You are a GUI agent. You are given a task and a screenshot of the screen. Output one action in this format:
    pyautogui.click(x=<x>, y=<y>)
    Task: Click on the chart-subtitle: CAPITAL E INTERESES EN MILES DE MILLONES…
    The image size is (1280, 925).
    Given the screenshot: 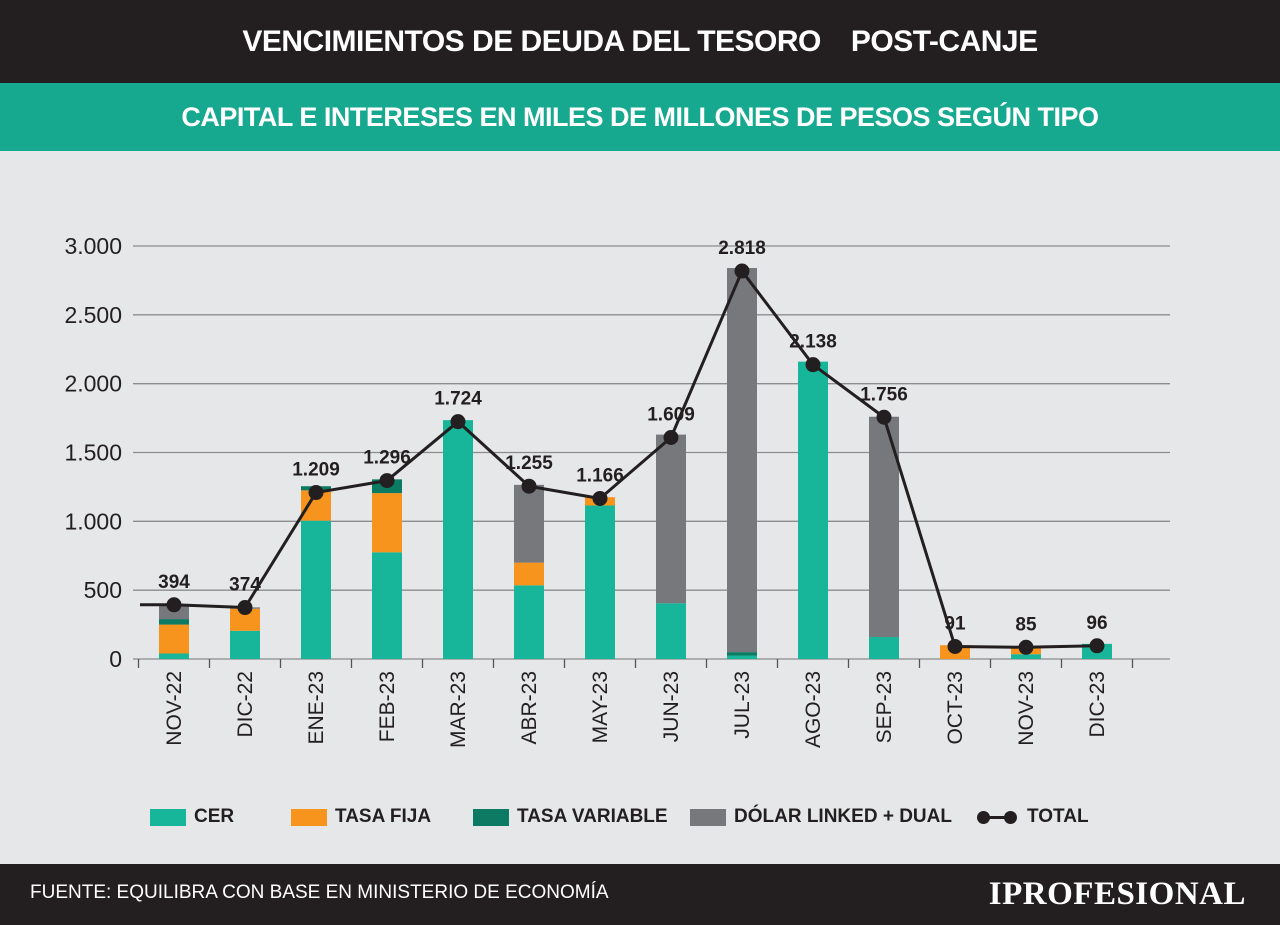 What is the action you would take?
    pyautogui.click(x=640, y=116)
    